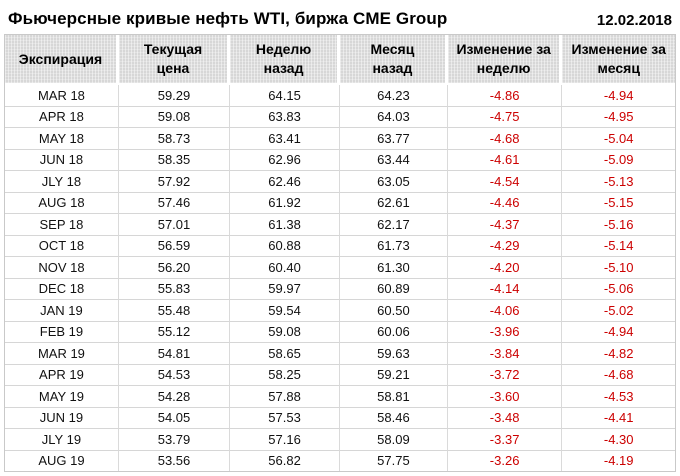 The image size is (680, 476). Describe the element at coordinates (285, 311) in the screenshot. I see `value-cell: 59.54` at that location.